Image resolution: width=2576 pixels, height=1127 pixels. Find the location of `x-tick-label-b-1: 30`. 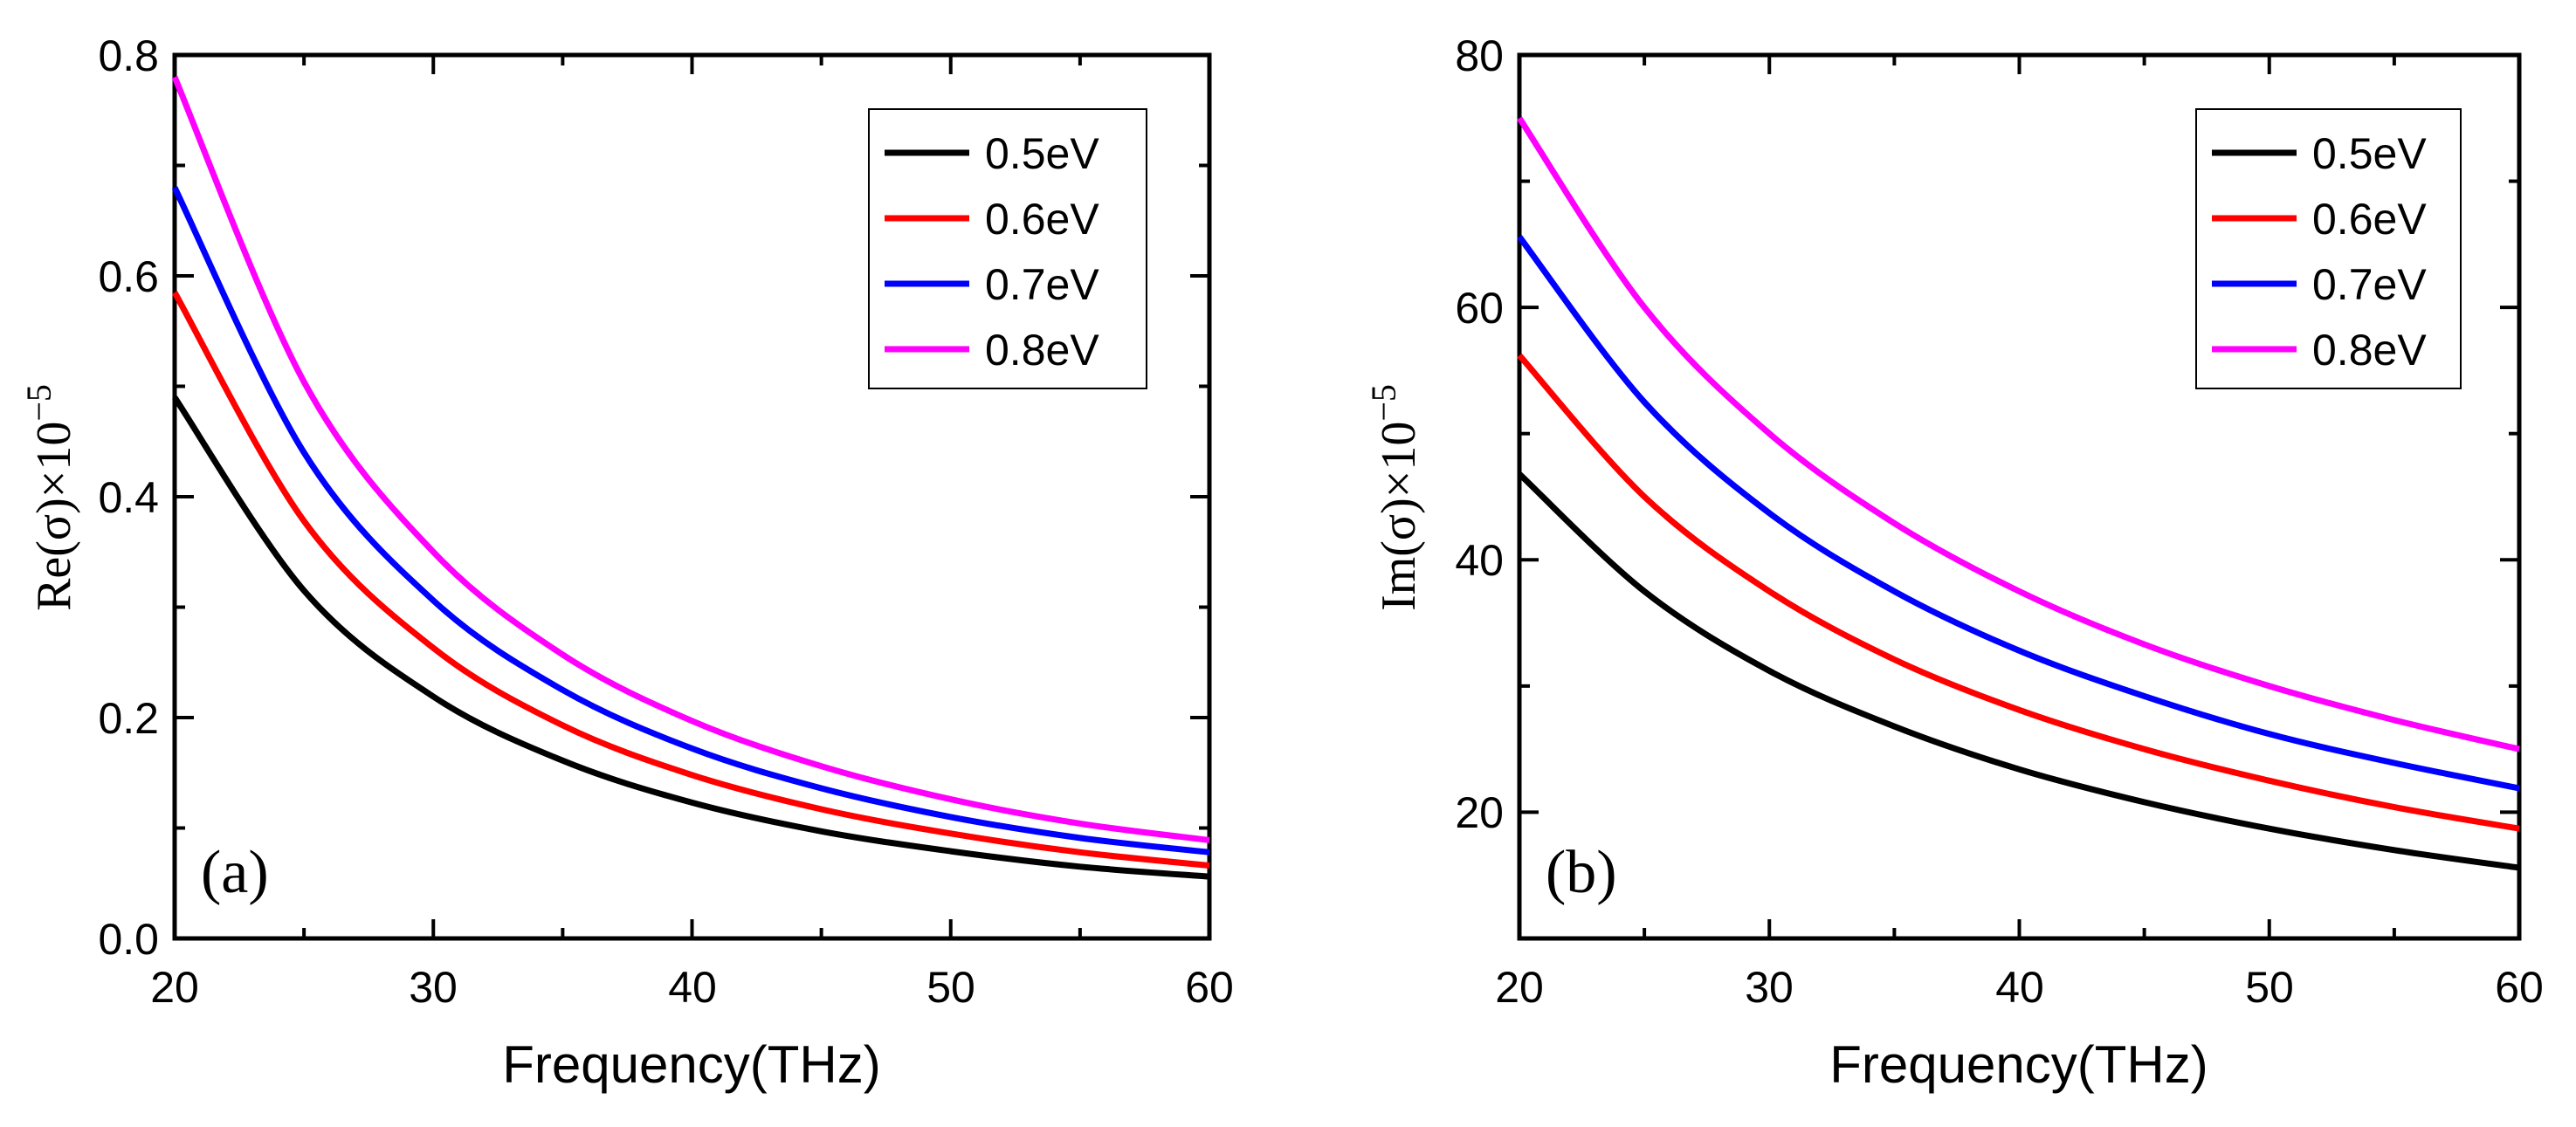

x-tick-label-b-1: 30 is located at coordinates (1769, 988).